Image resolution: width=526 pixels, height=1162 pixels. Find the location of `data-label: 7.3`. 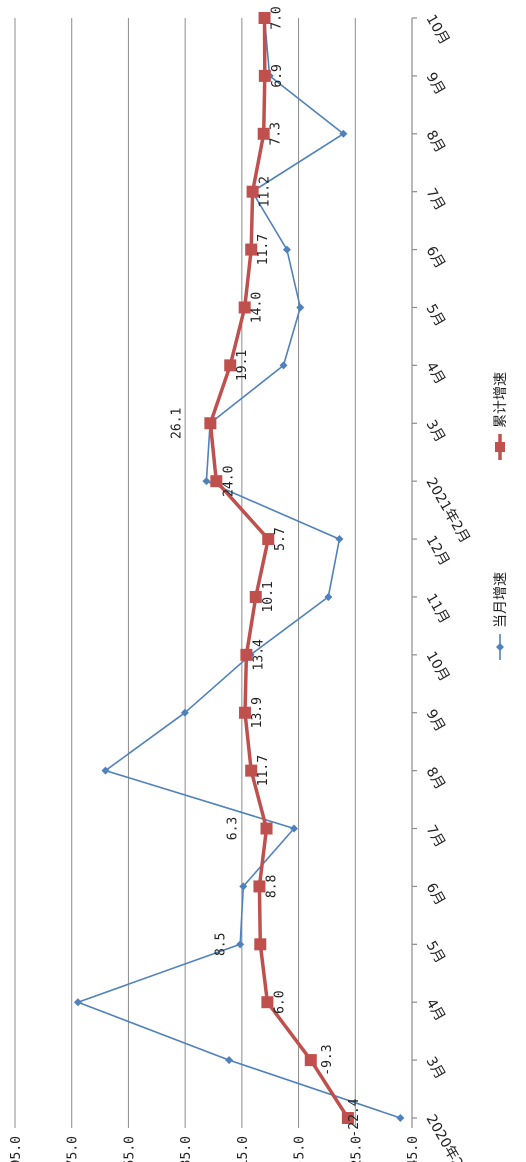

data-label: 7.3 is located at coordinates (276, 133).